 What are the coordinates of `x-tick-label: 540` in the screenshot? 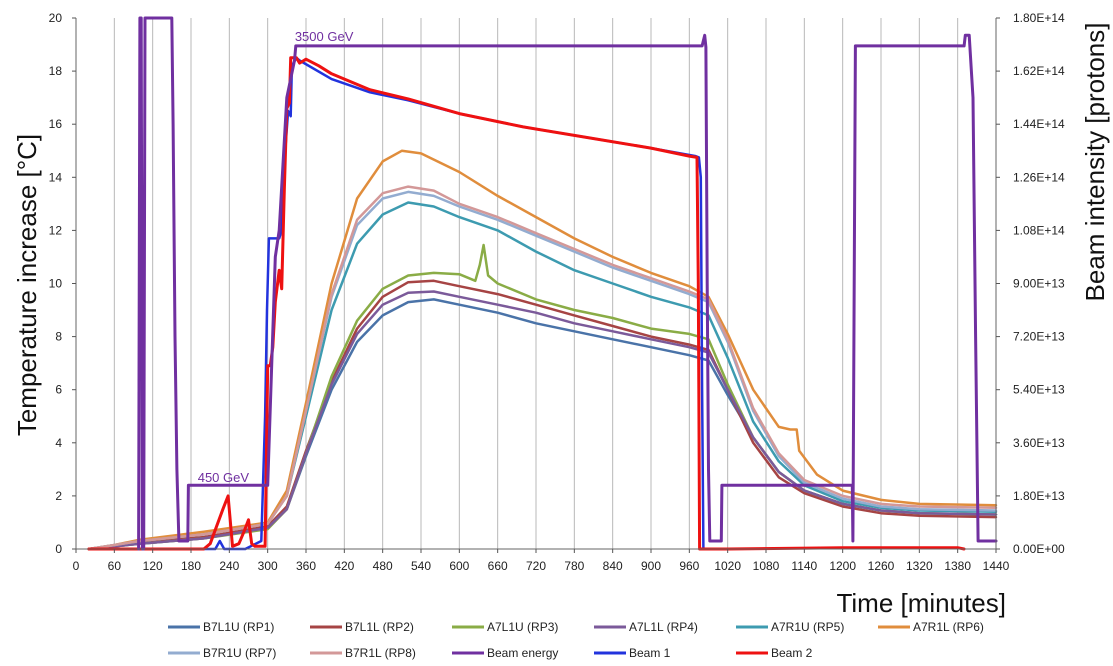 It's located at (421, 566).